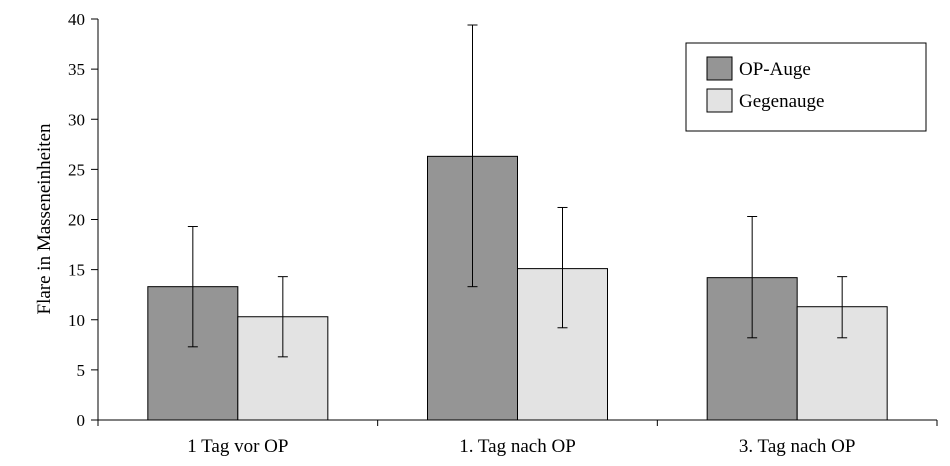 The image size is (950, 466). What do you see at coordinates (517, 446) in the screenshot?
I see `x-category-label: 1. Tag nach OP` at bounding box center [517, 446].